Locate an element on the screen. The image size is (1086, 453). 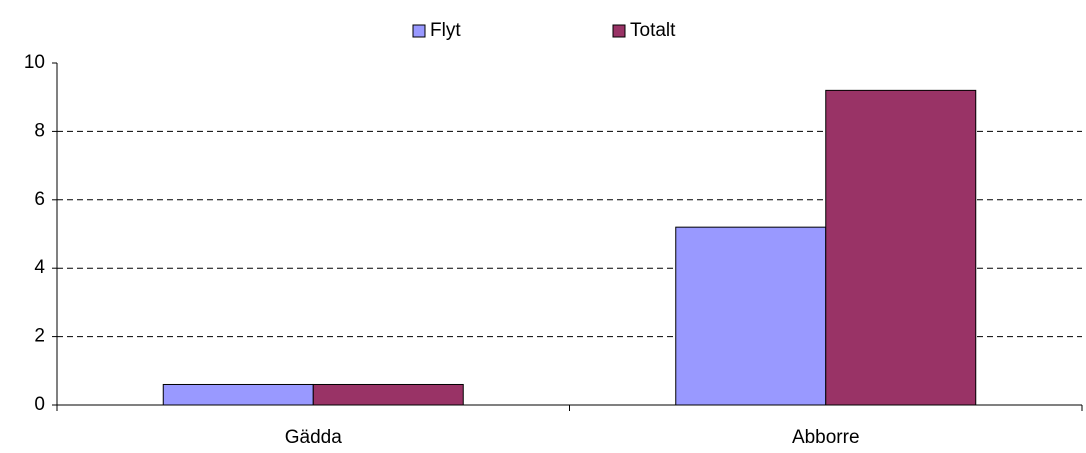
y-tick-label: 6 is located at coordinates (39, 199).